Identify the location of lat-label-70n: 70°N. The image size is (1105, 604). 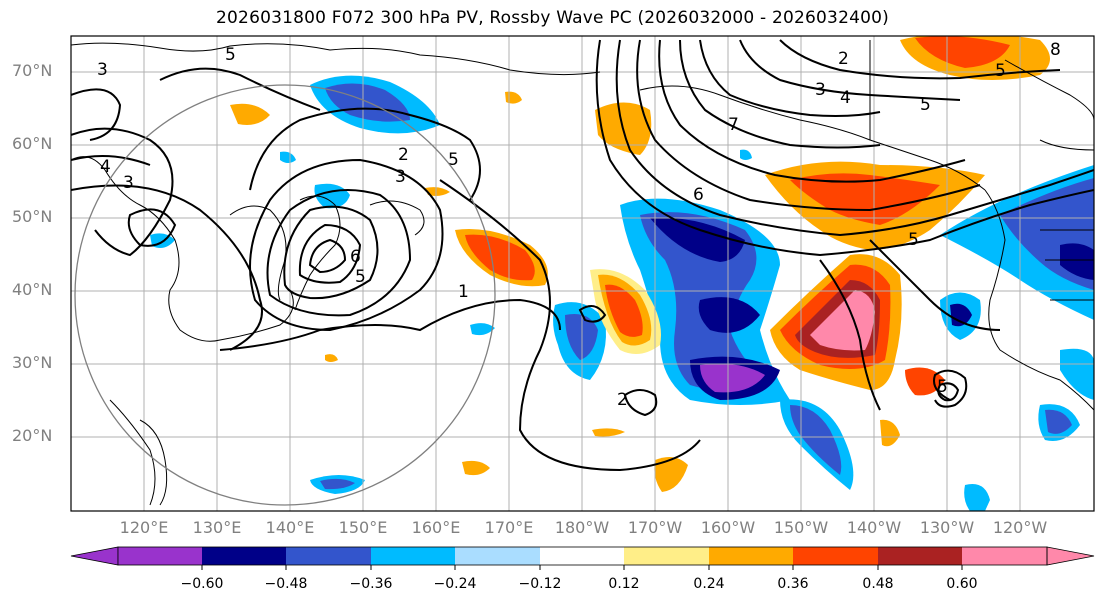
(32, 70).